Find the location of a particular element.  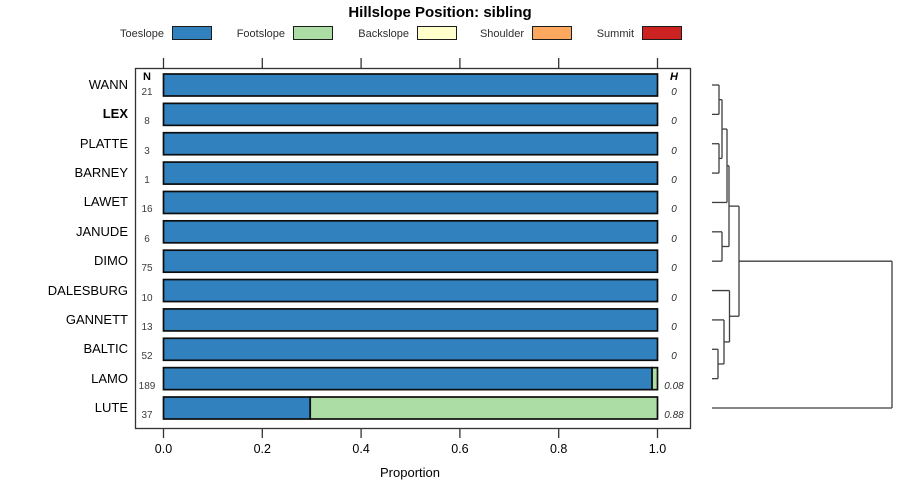

n-value: 10 is located at coordinates (147, 298).